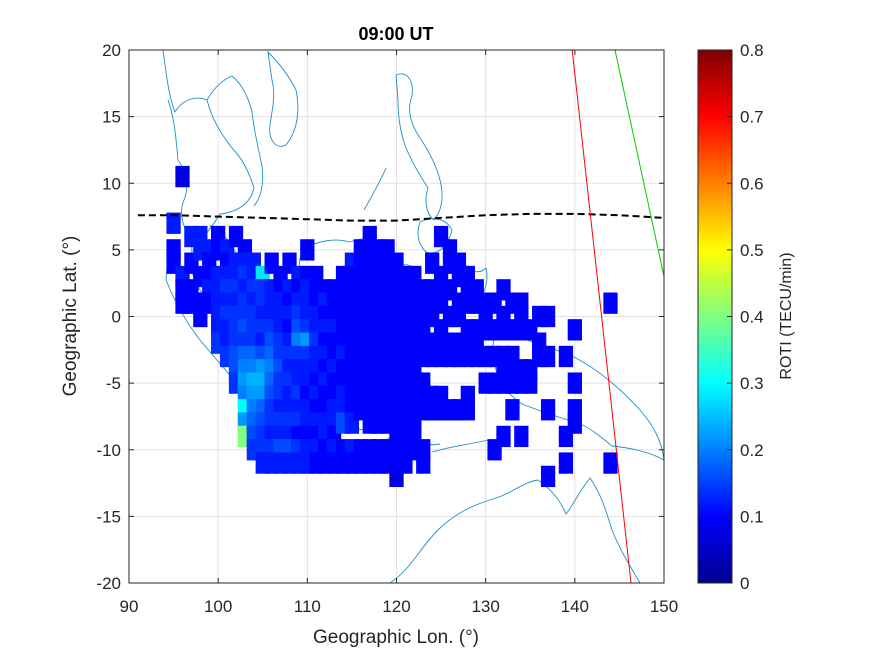 The image size is (875, 661). I want to click on y-tick-label: 20, so click(111, 50).